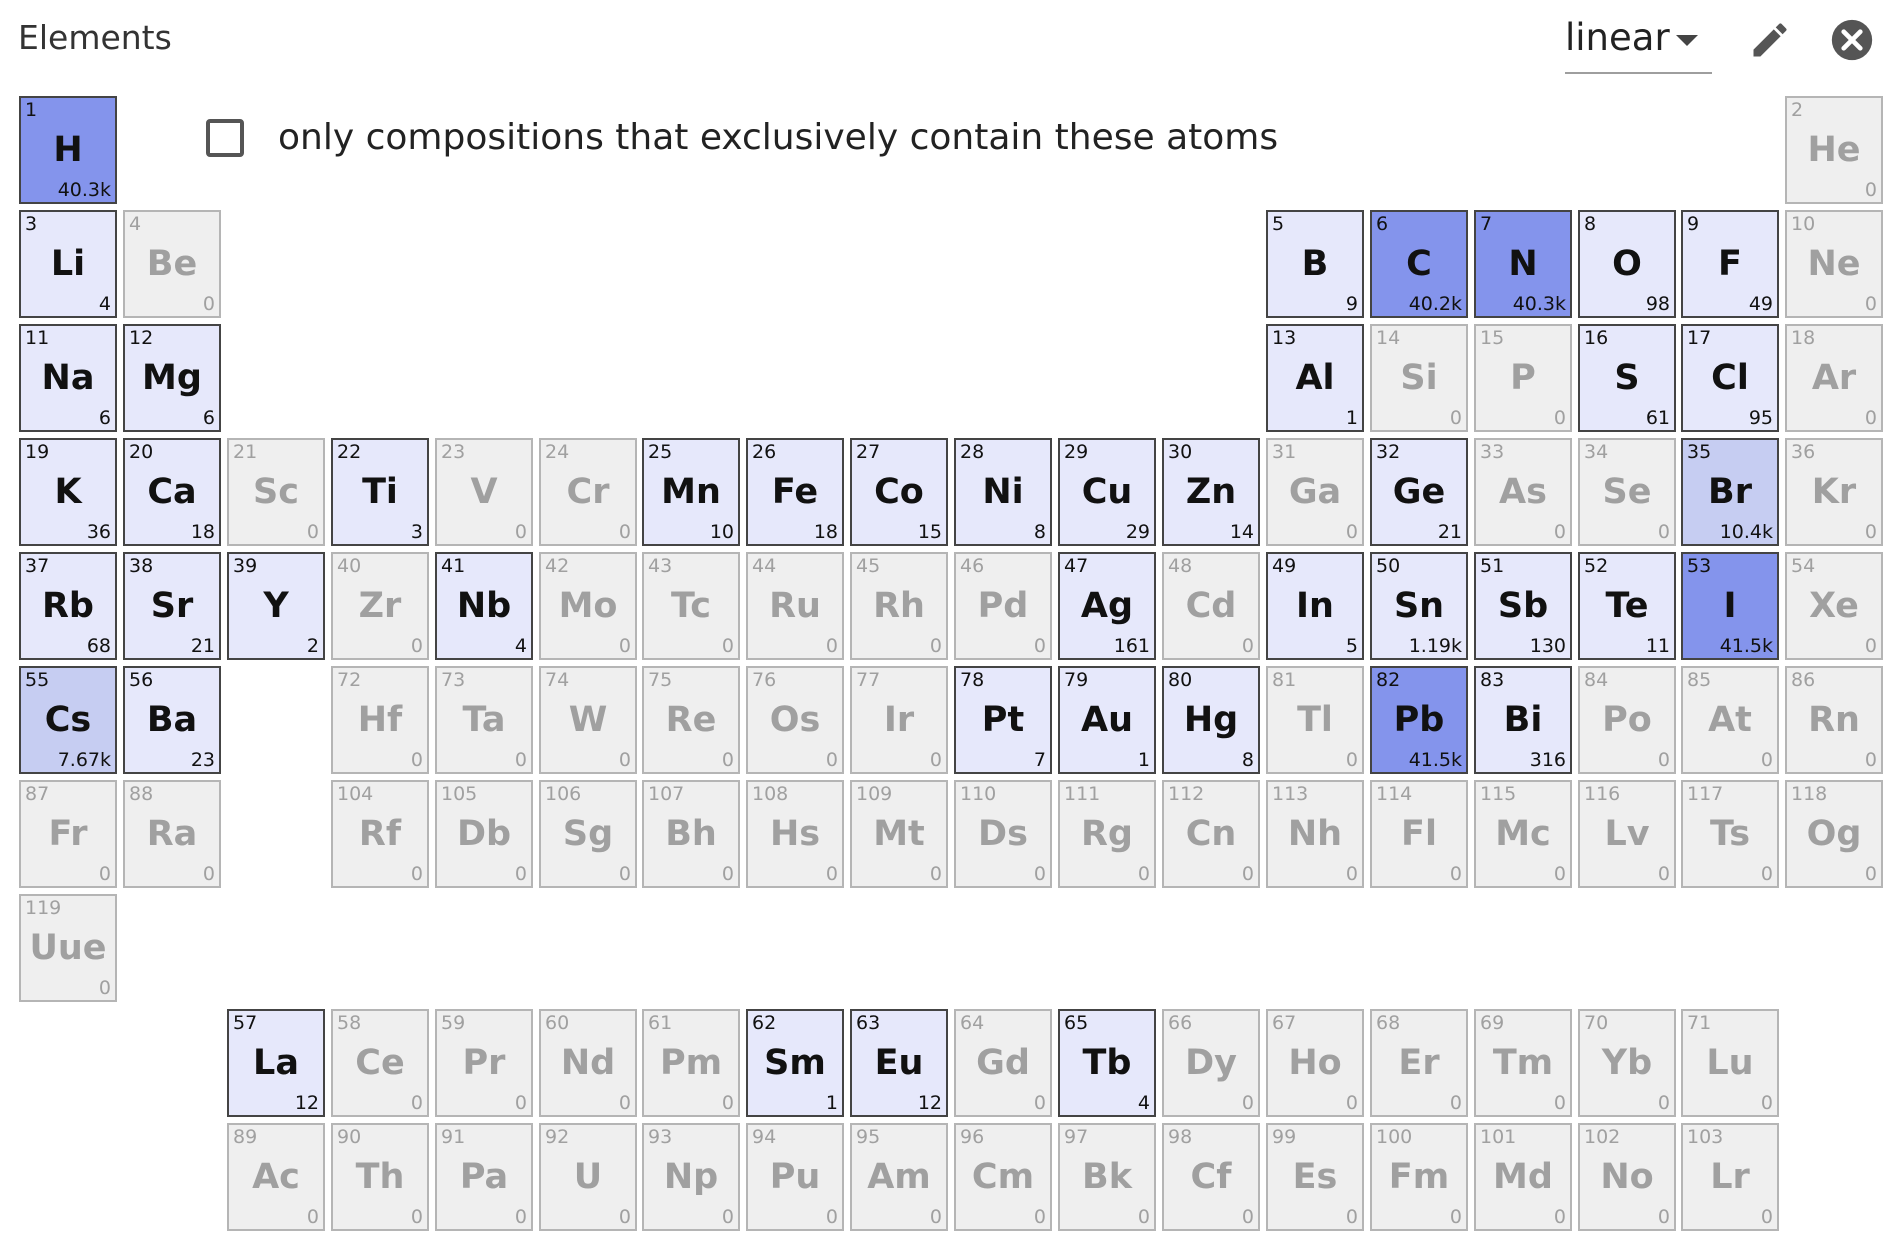  What do you see at coordinates (484, 606) in the screenshot?
I see `element-tile-nb: 41 Nb 4` at bounding box center [484, 606].